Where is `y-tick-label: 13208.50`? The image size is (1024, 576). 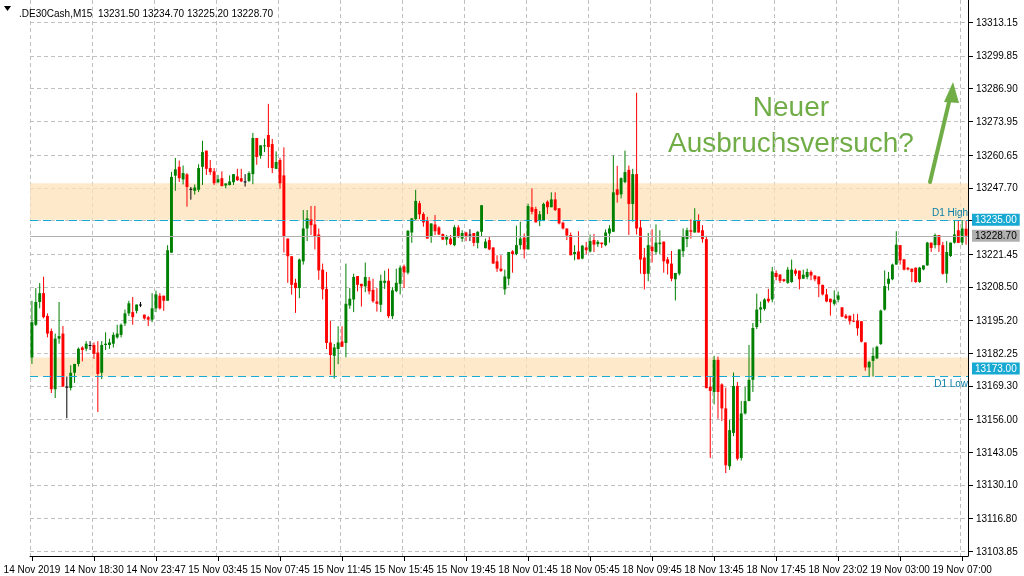 y-tick-label: 13208.50 is located at coordinates (997, 287).